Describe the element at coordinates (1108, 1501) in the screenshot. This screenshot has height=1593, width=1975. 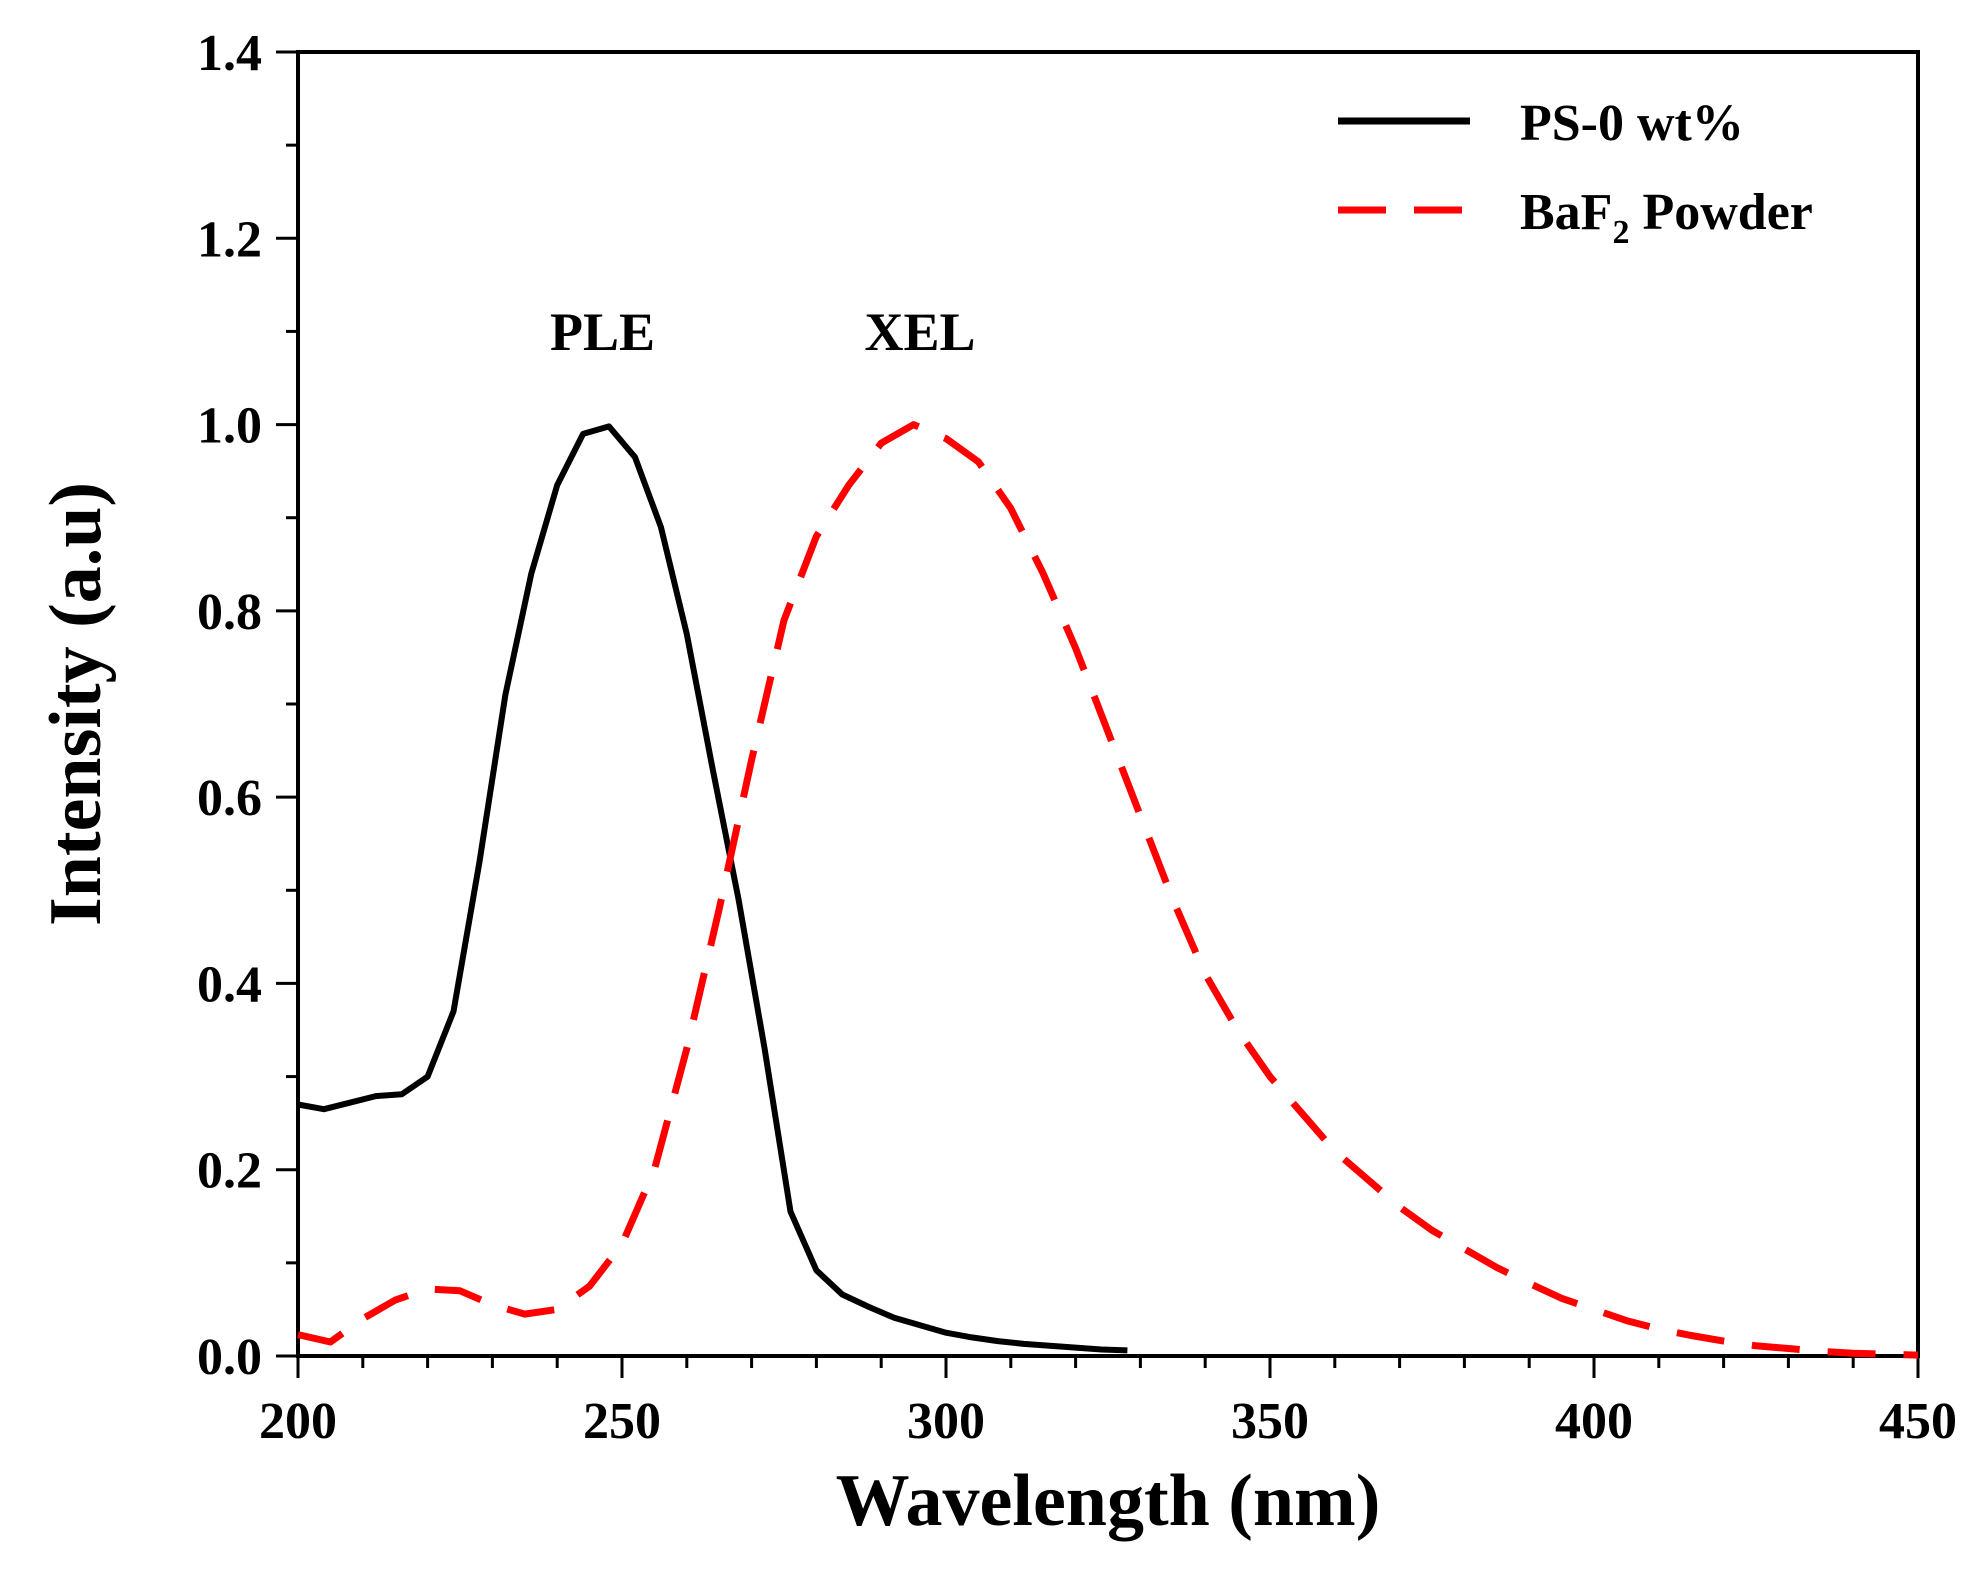
I see `x-axis-title: Wavelength (nm)` at that location.